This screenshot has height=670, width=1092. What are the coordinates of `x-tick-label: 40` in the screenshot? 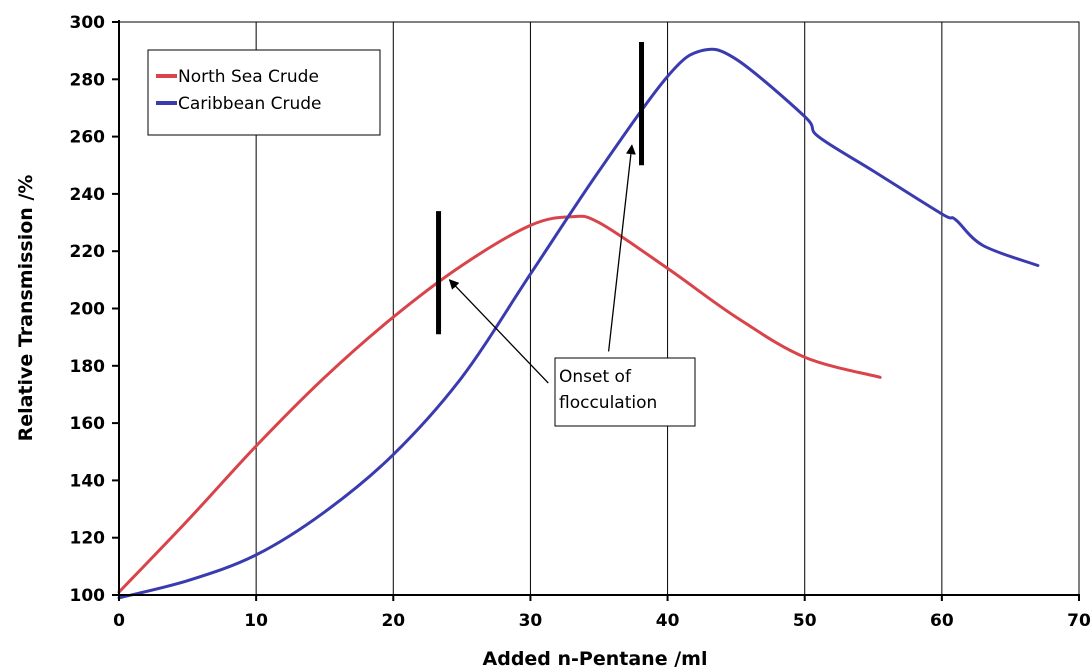 It's located at (668, 621).